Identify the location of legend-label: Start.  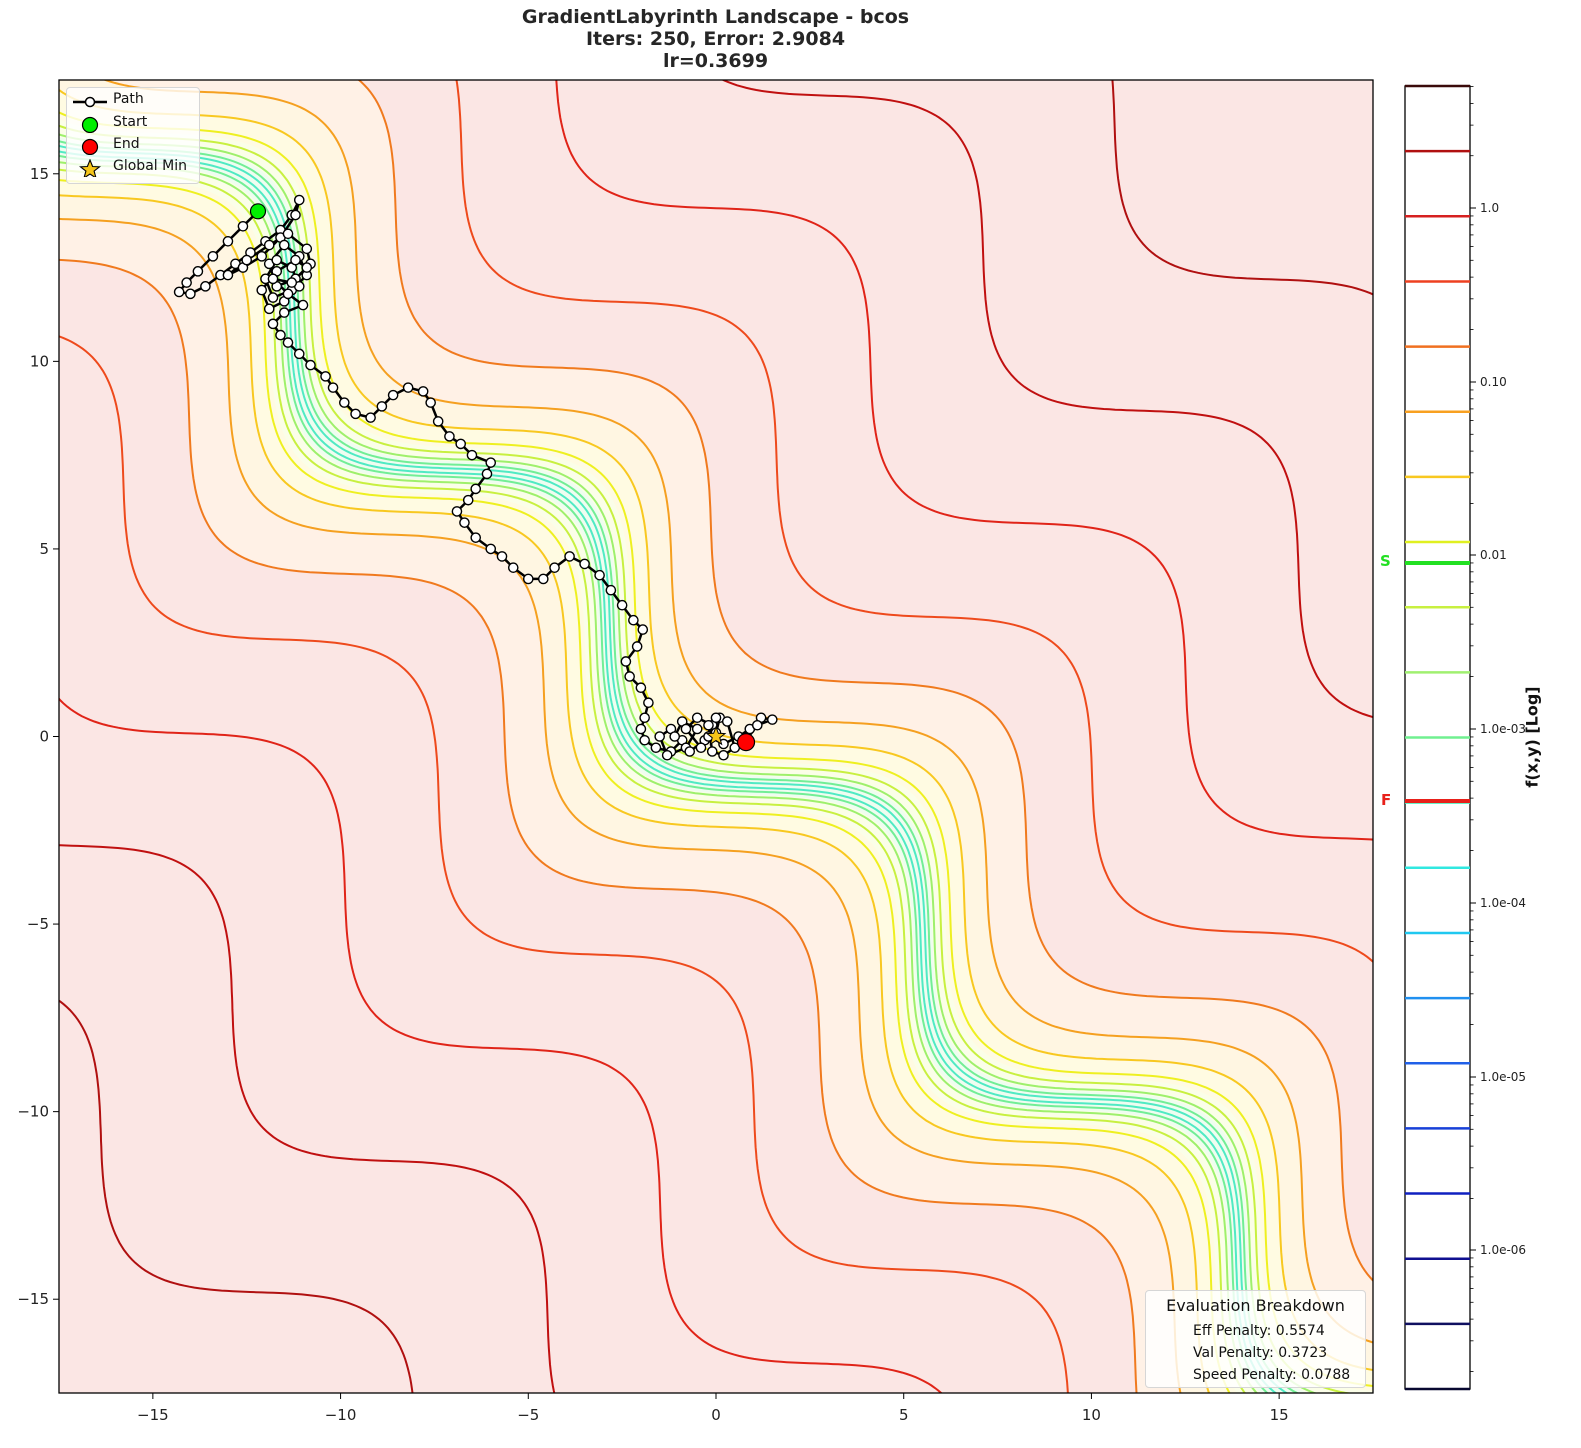
(130, 122).